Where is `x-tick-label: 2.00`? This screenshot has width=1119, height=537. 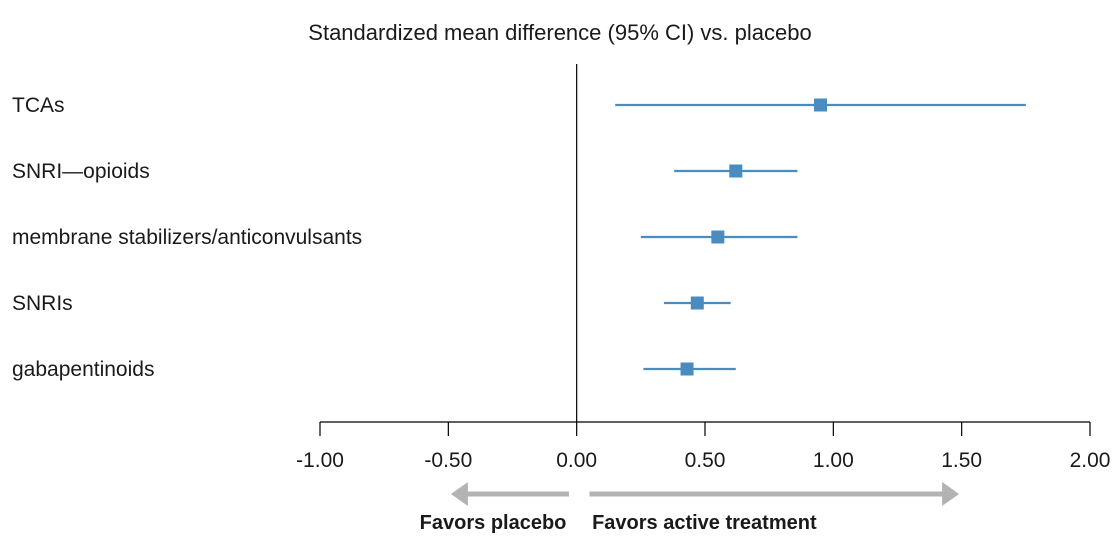
x-tick-label: 2.00 is located at coordinates (1090, 460).